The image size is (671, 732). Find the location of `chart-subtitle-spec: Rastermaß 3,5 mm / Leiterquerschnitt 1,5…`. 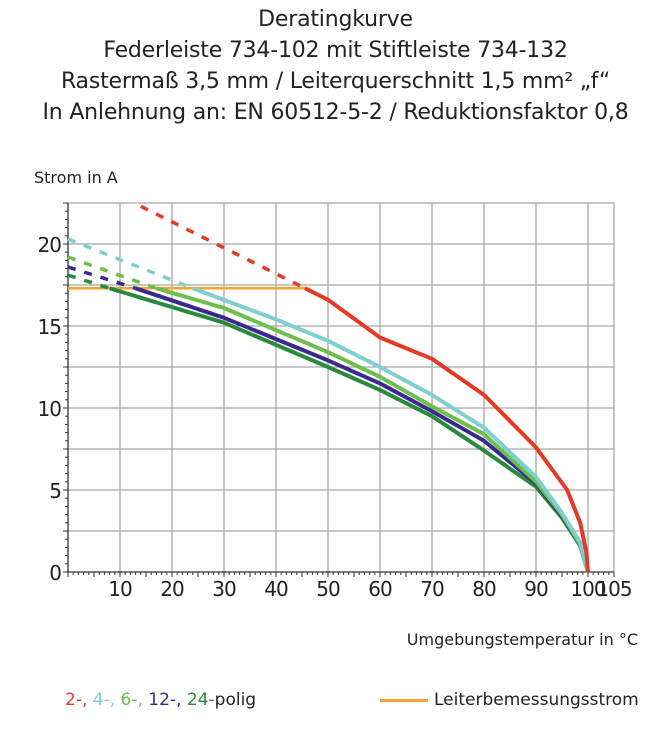

chart-subtitle-spec: Rastermaß 3,5 mm / Leiterquerschnitt 1,5… is located at coordinates (335, 81).